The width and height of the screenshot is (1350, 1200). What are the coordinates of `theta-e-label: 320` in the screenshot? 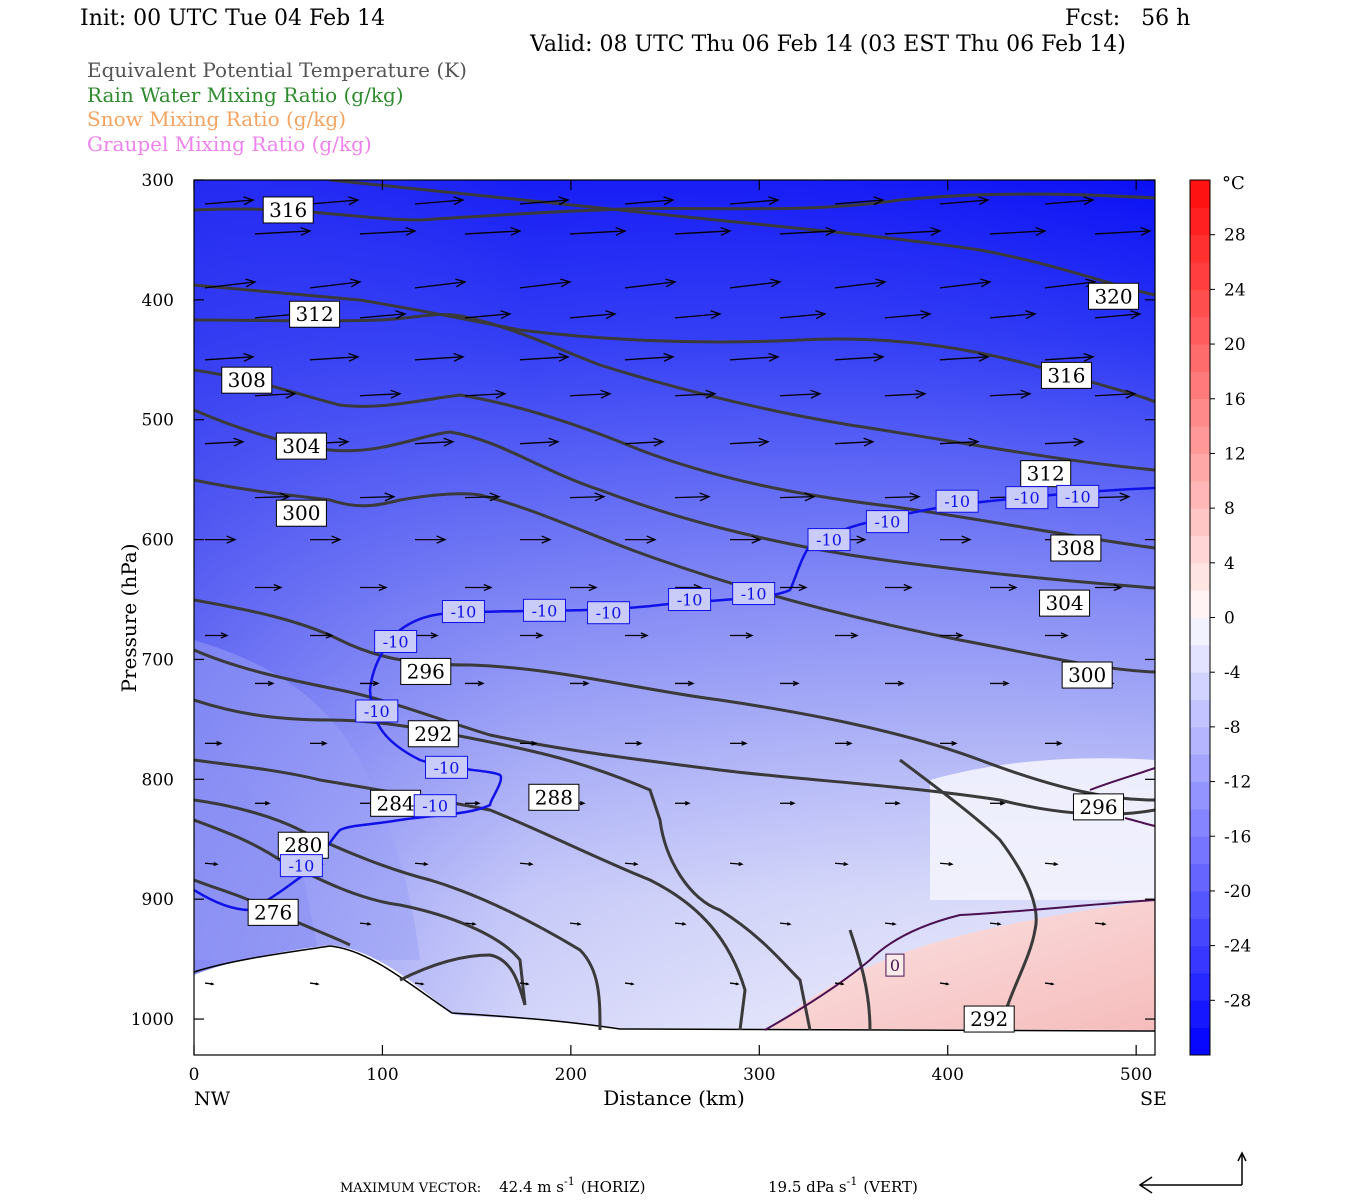 It's located at (1114, 296).